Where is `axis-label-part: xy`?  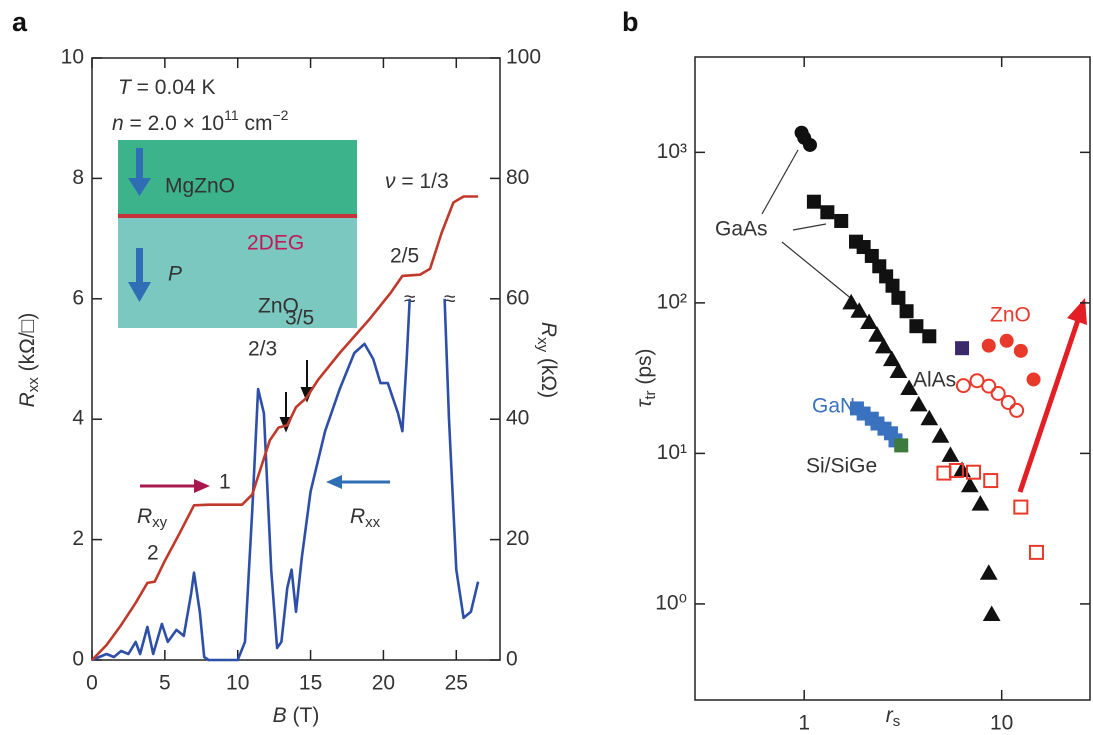
axis-label-part: xy is located at coordinates (542, 345).